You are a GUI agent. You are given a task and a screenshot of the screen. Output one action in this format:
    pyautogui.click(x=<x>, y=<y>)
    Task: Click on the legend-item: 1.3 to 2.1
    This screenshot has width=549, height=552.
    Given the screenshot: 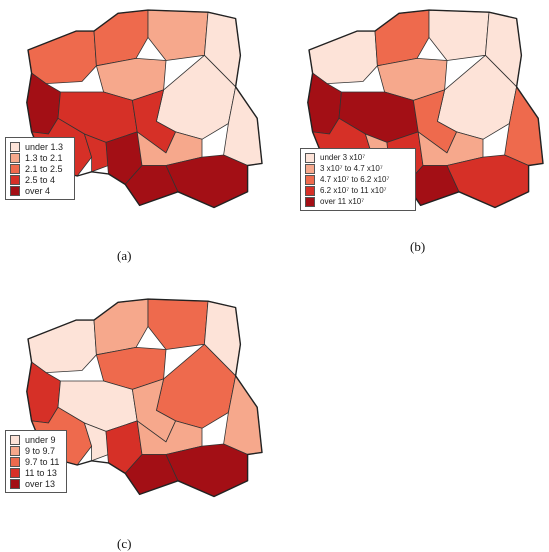 What is the action you would take?
    pyautogui.click(x=39, y=157)
    